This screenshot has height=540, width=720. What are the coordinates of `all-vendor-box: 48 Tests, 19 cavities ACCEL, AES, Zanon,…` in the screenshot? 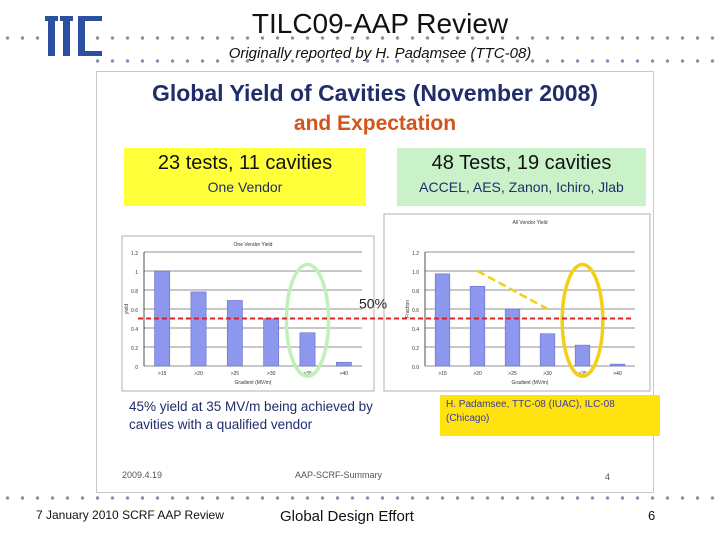 It's located at (521, 177).